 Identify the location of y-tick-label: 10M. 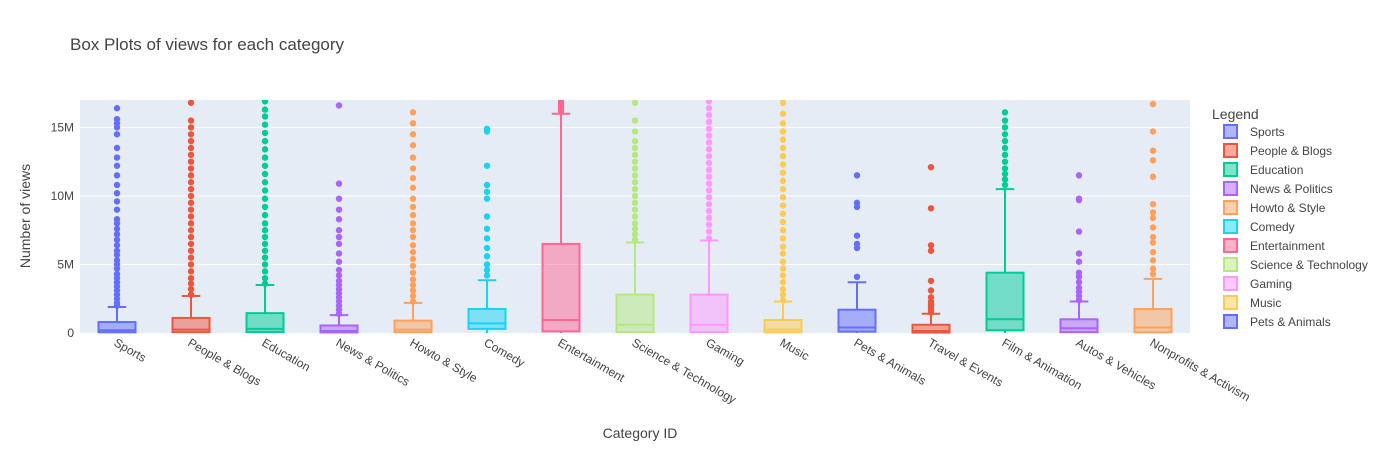
(62, 196).